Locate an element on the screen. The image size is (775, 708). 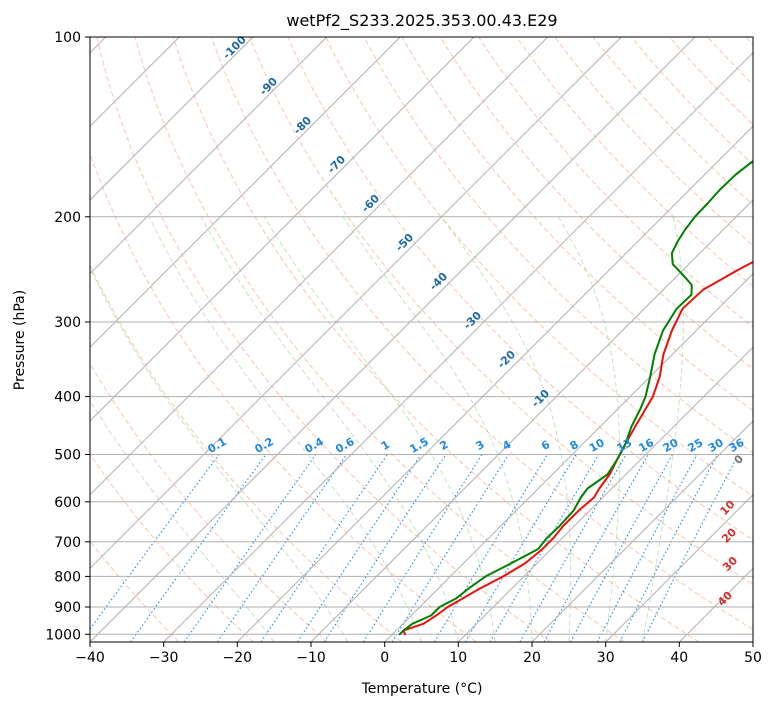
x-tick-label: −30 is located at coordinates (164, 658).